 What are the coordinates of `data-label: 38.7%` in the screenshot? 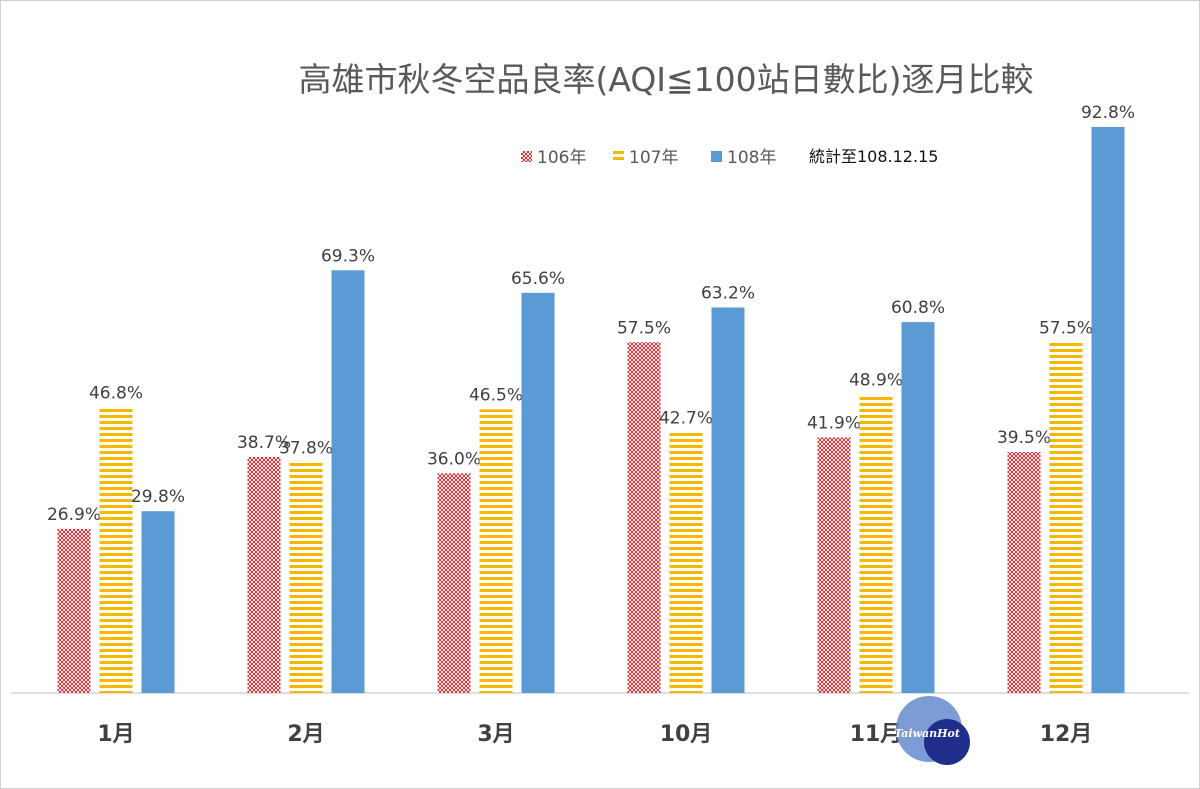 It's located at (264, 443).